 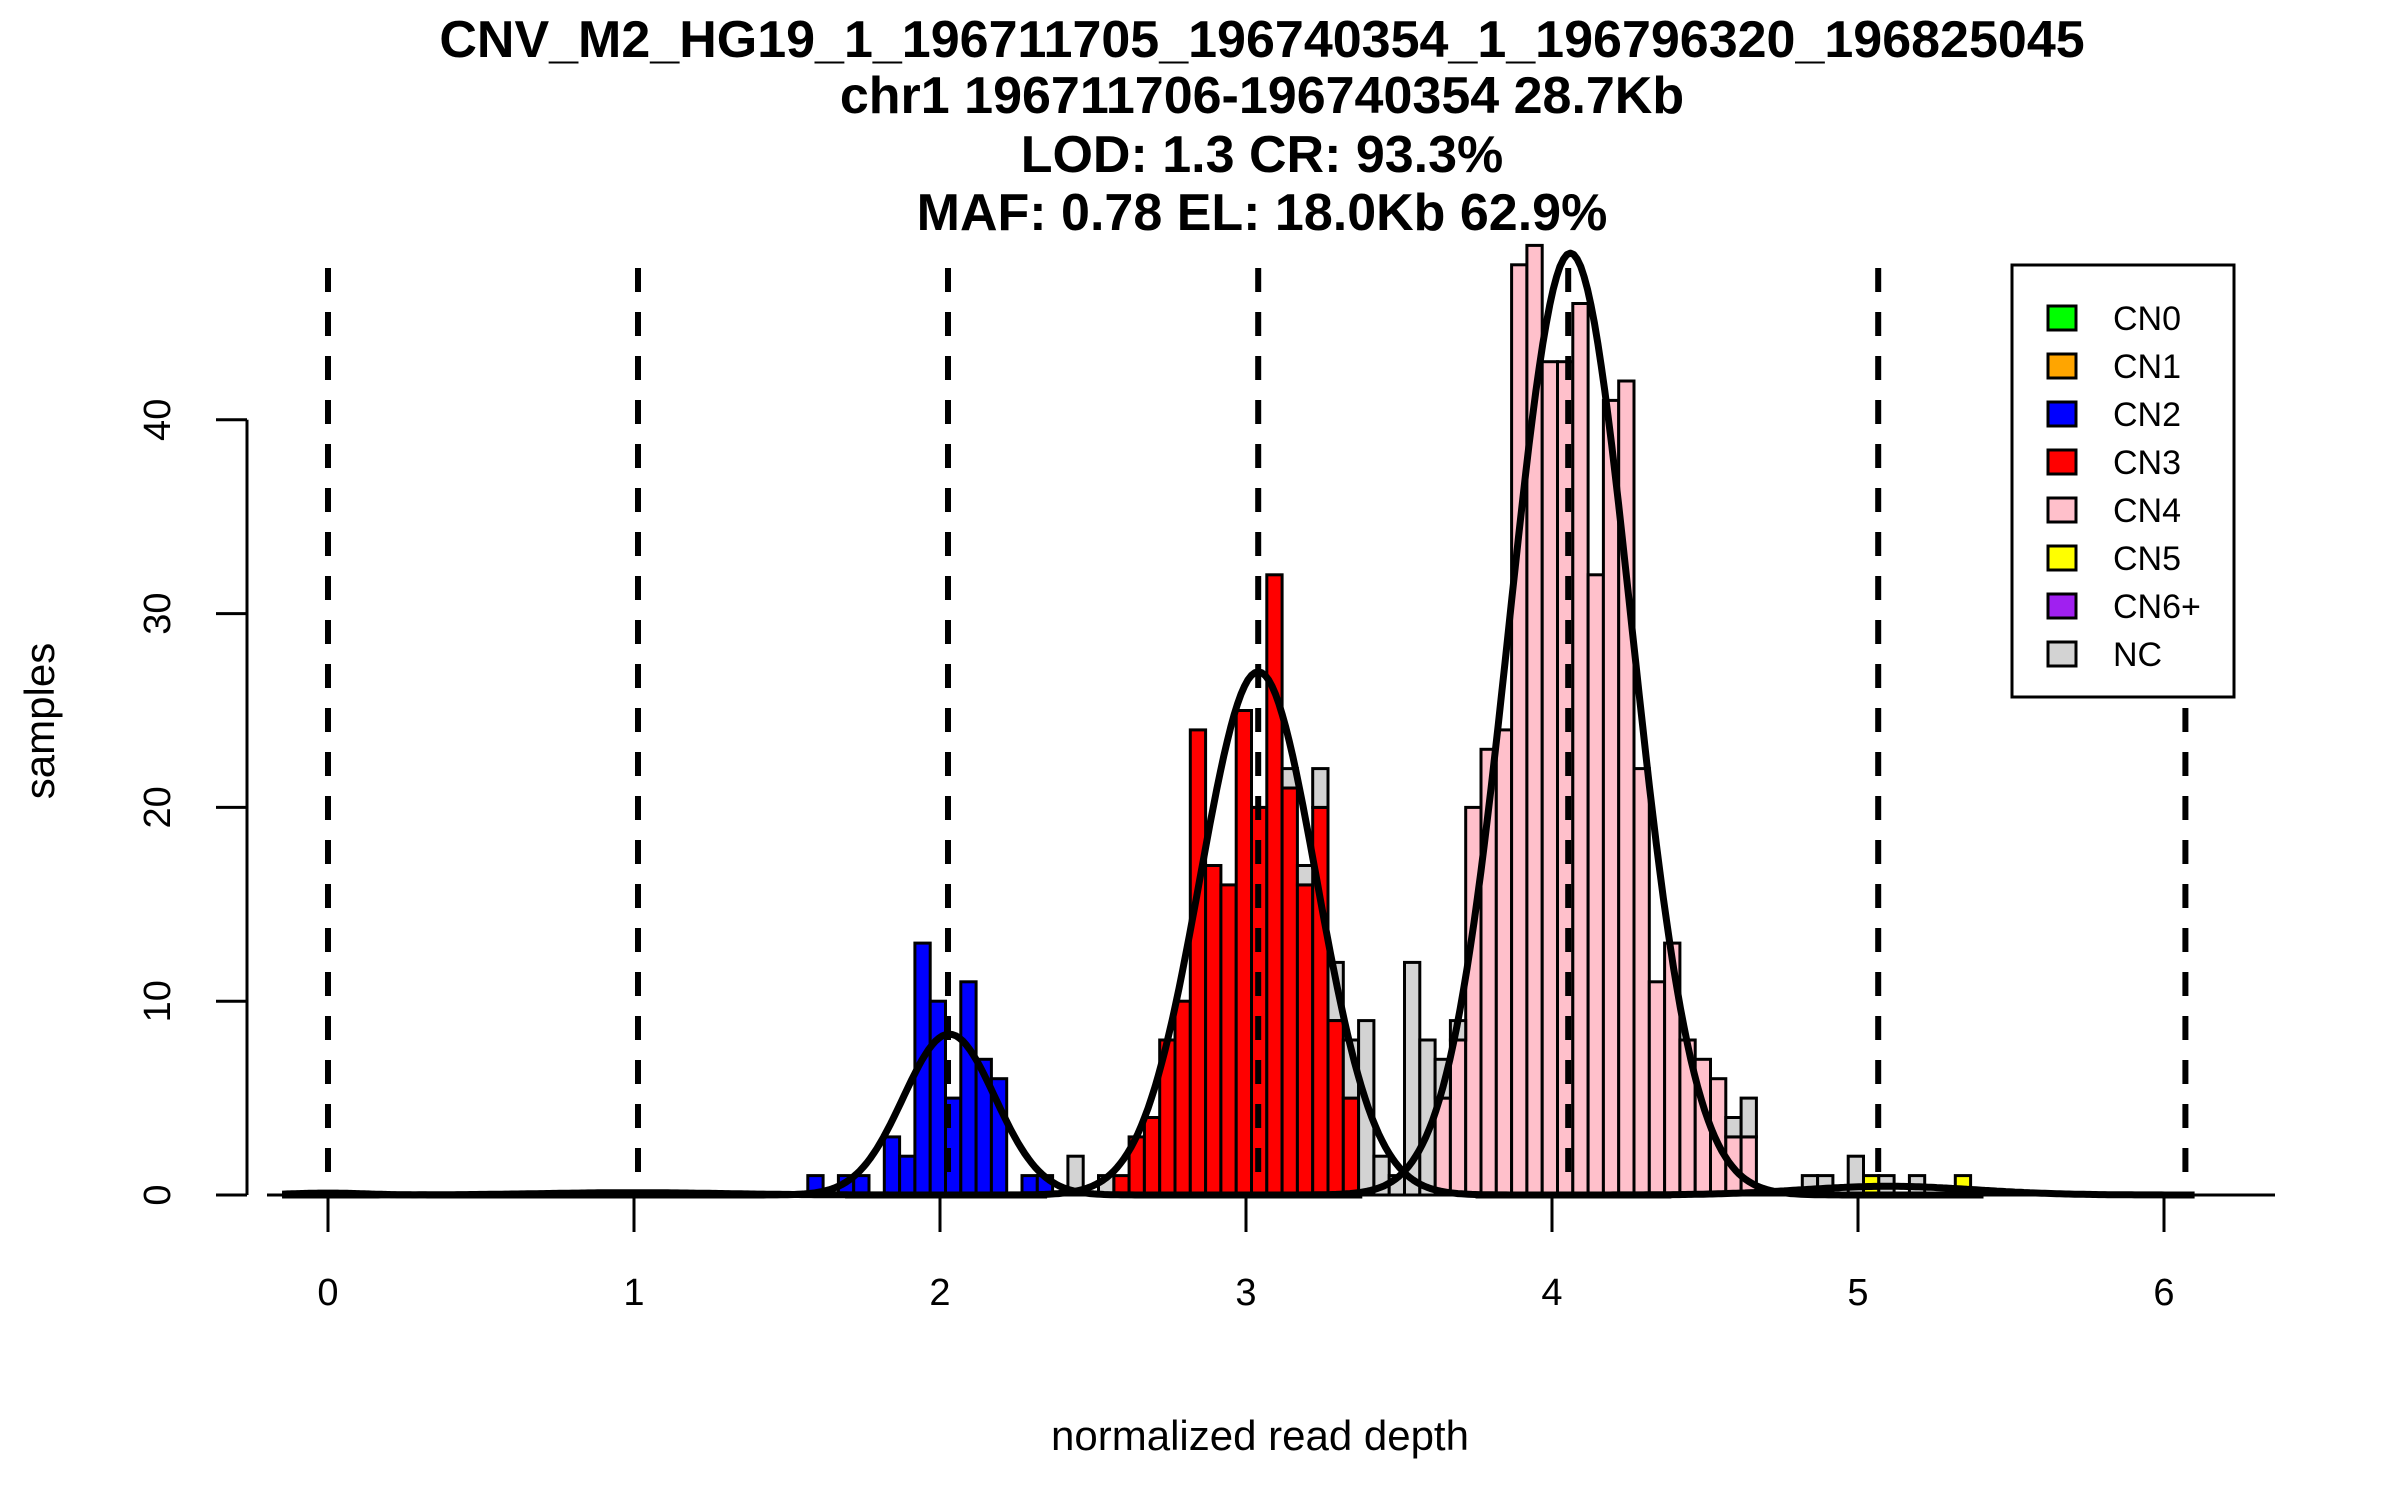 I want to click on legend-item-cn2: CN2, so click(x=2113, y=415).